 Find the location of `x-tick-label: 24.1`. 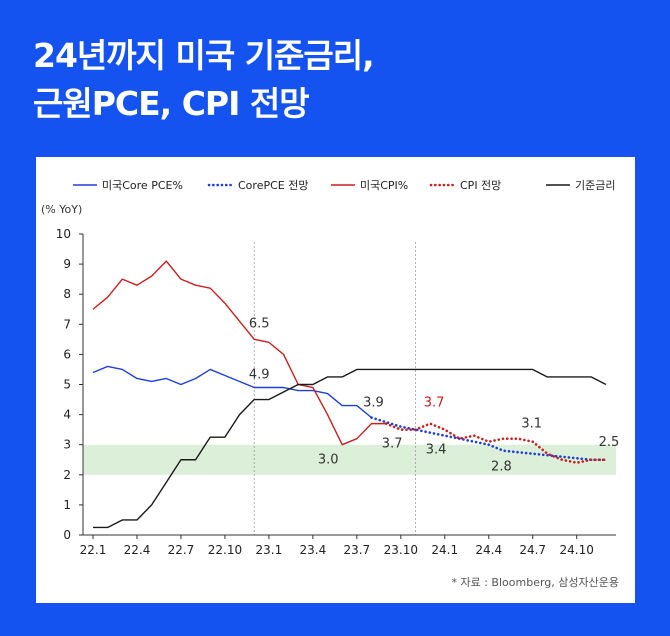

x-tick-label: 24.1 is located at coordinates (444, 550).